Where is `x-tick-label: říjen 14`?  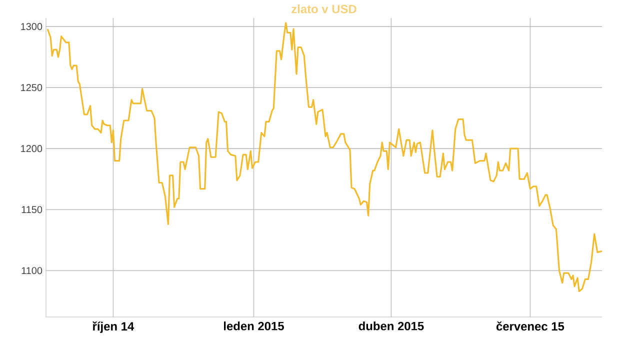 x-tick-label: říjen 14 is located at coordinates (113, 327).